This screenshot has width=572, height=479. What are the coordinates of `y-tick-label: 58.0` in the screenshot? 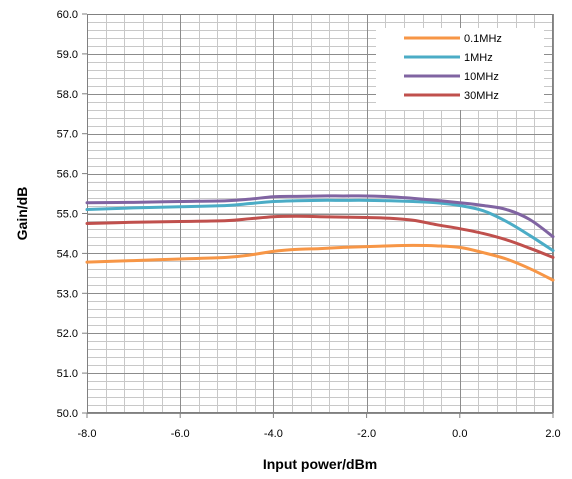 It's located at (67, 95).